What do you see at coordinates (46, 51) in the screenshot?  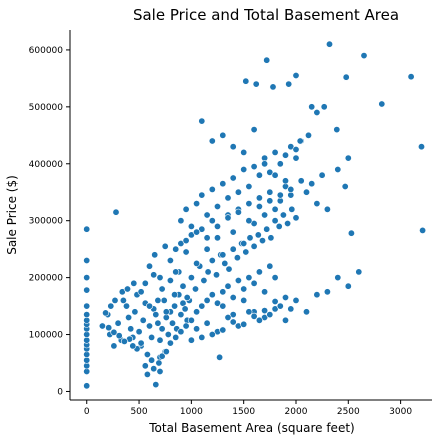 I see `y-tick-label: 600000` at bounding box center [46, 51].